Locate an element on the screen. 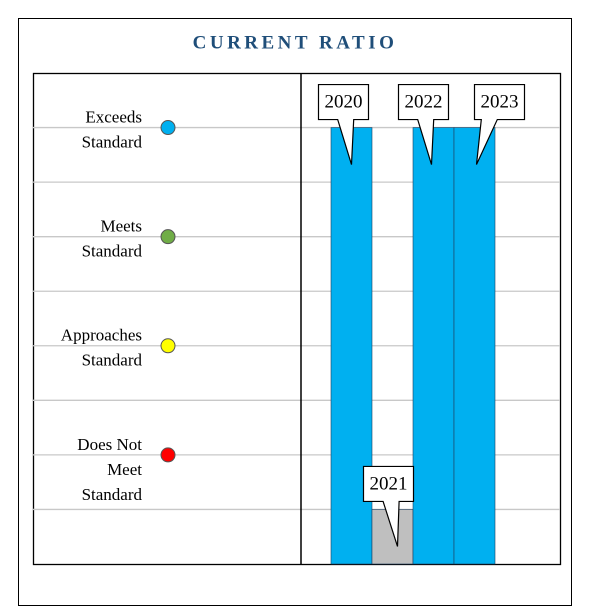  level-label: Meet is located at coordinates (124, 469).